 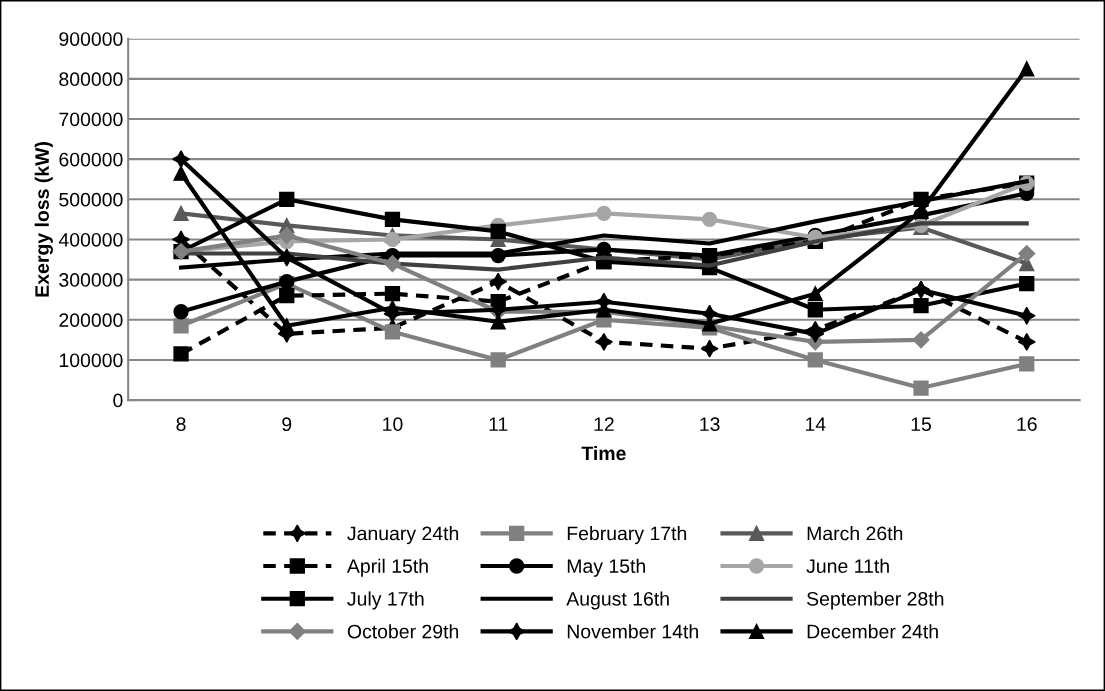 I want to click on legend-label: February 17th, so click(x=627, y=535).